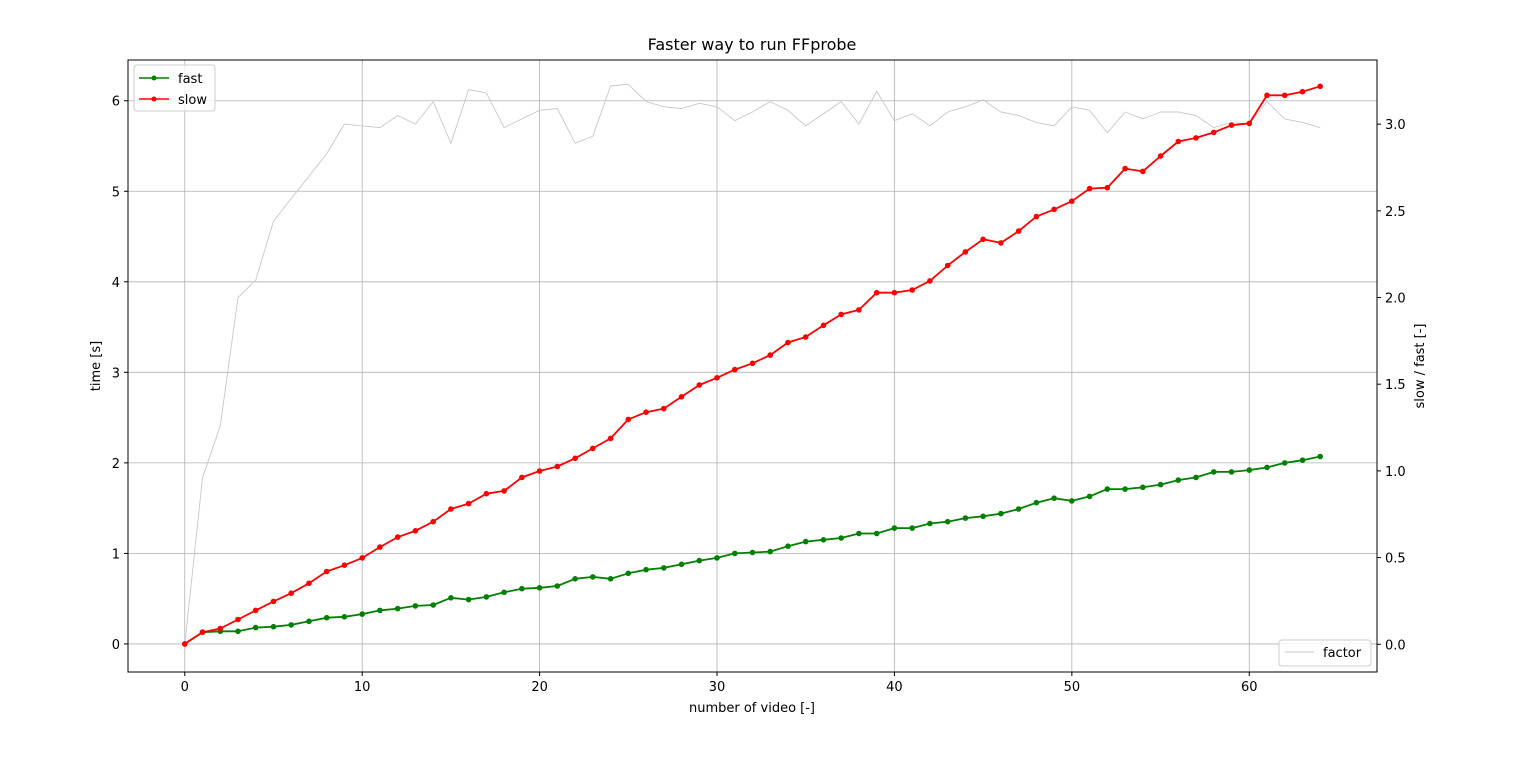 The width and height of the screenshot is (1536, 765). Describe the element at coordinates (752, 44) in the screenshot. I see `chart-title: Faster way to run FFprobe` at that location.